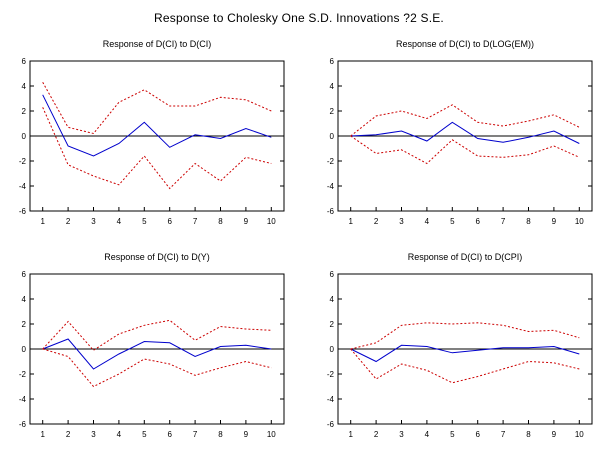  Describe the element at coordinates (465, 44) in the screenshot. I see `panel-title: Response of D(CI) to D(LOG(EM))` at that location.